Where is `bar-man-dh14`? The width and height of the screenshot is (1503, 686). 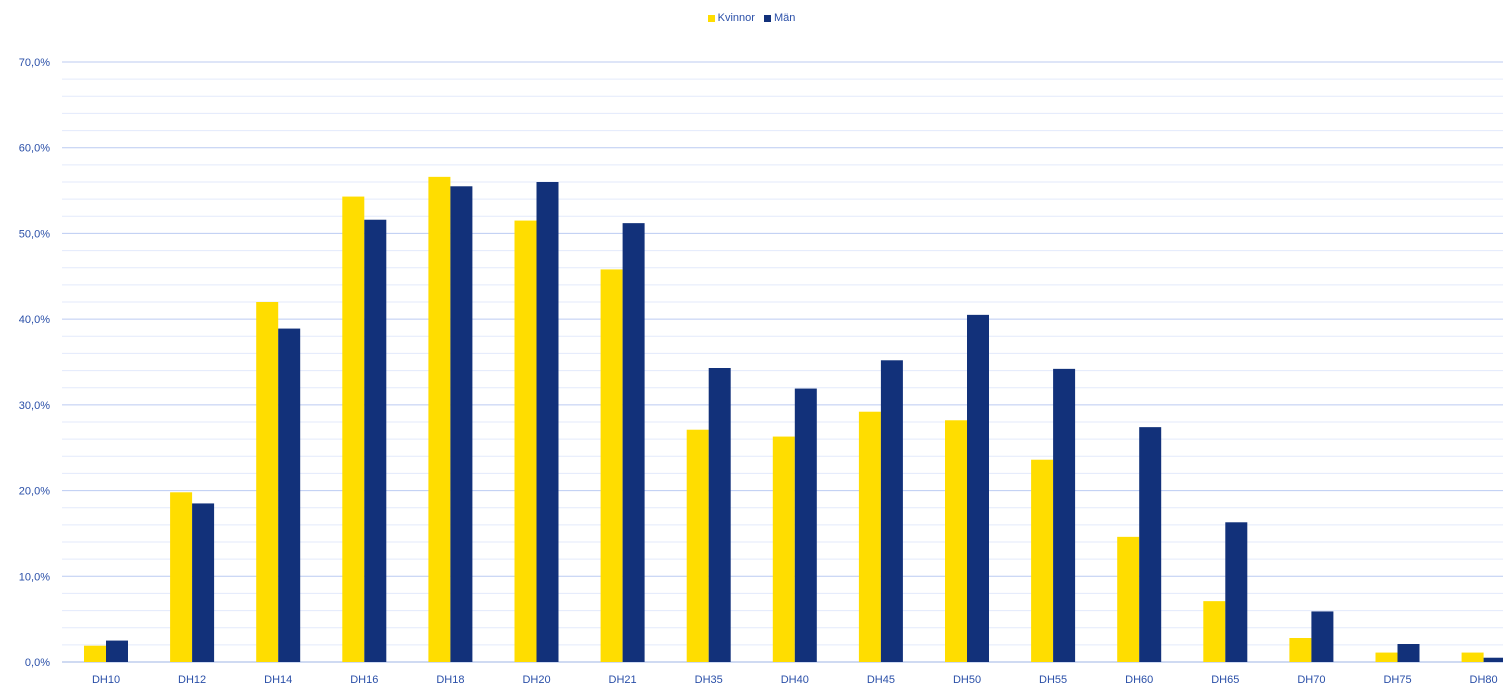 bar-man-dh14 is located at coordinates (289, 495).